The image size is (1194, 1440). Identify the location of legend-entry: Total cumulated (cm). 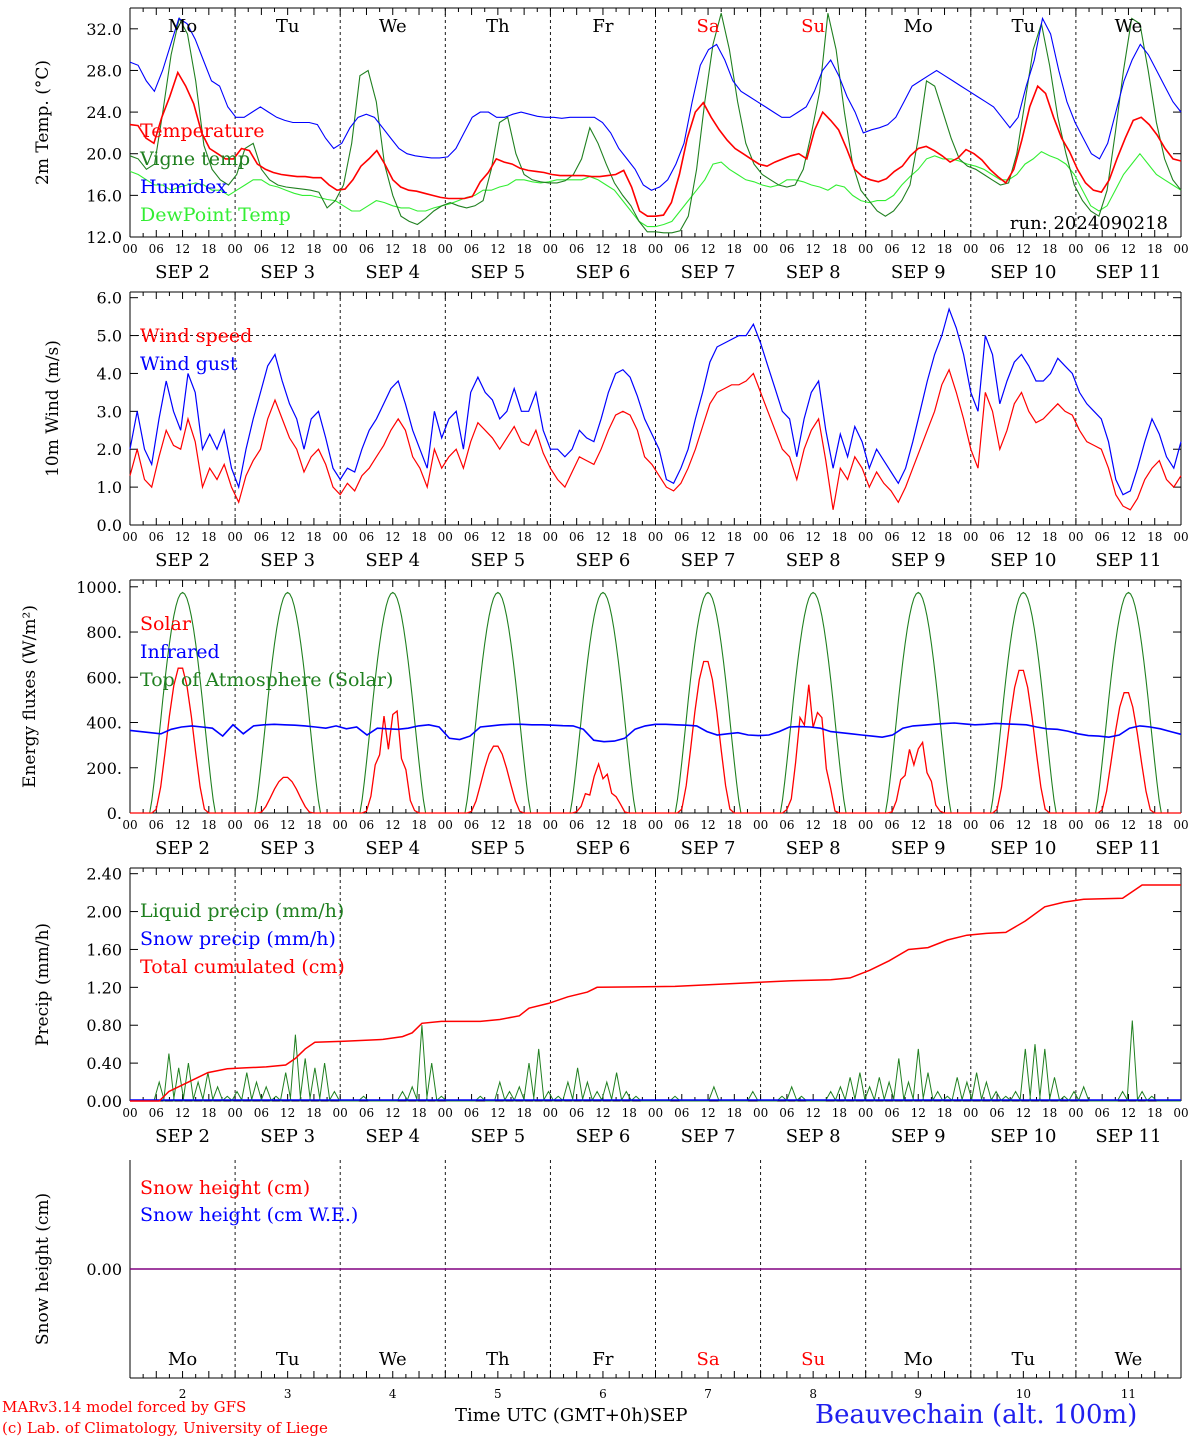
(242, 967).